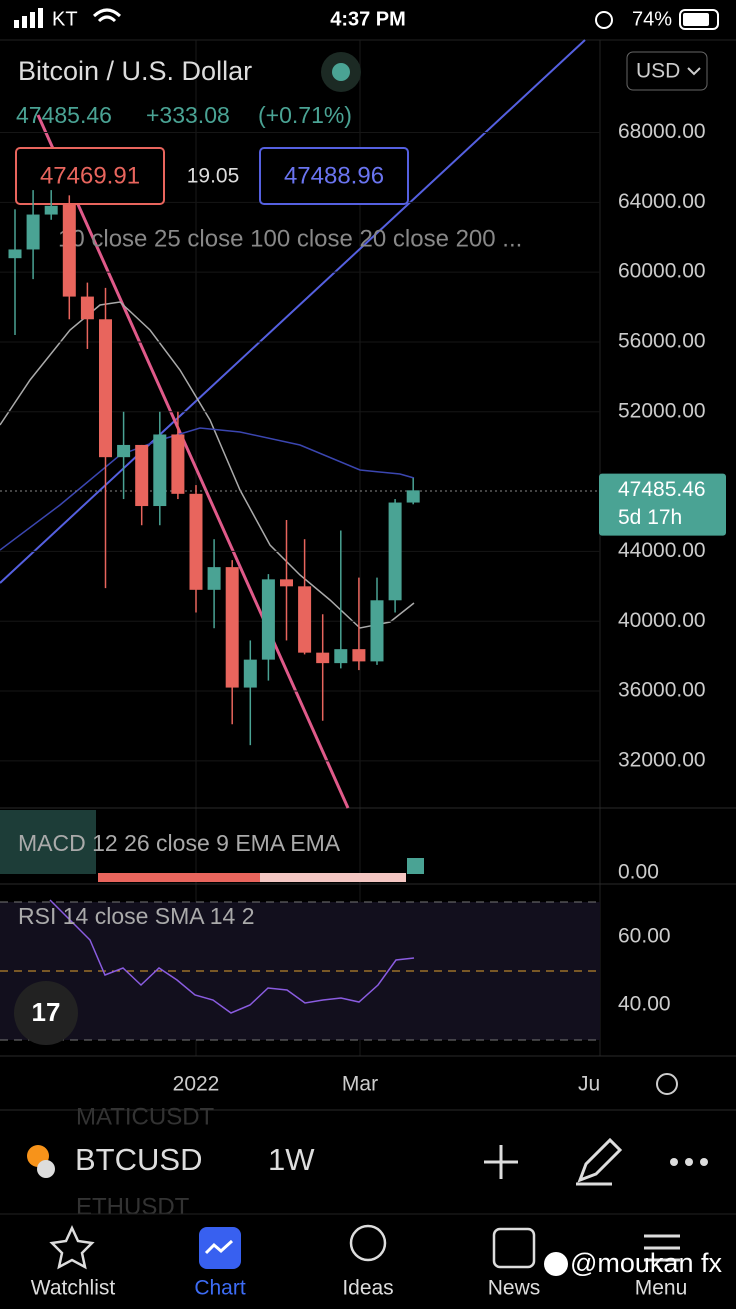 The height and width of the screenshot is (1309, 736). I want to click on battery-level, so click(696, 19).